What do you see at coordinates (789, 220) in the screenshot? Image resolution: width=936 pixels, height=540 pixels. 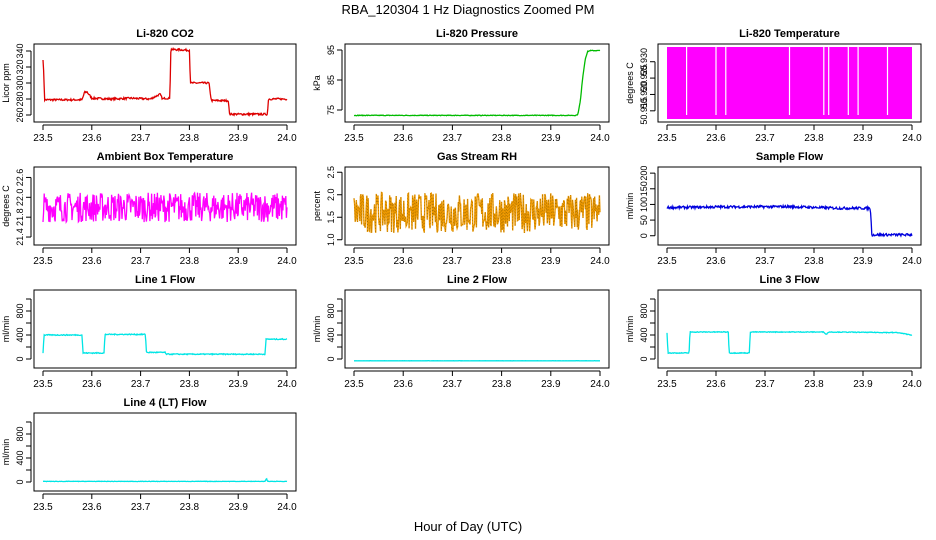 I see `series-line-sample` at bounding box center [789, 220].